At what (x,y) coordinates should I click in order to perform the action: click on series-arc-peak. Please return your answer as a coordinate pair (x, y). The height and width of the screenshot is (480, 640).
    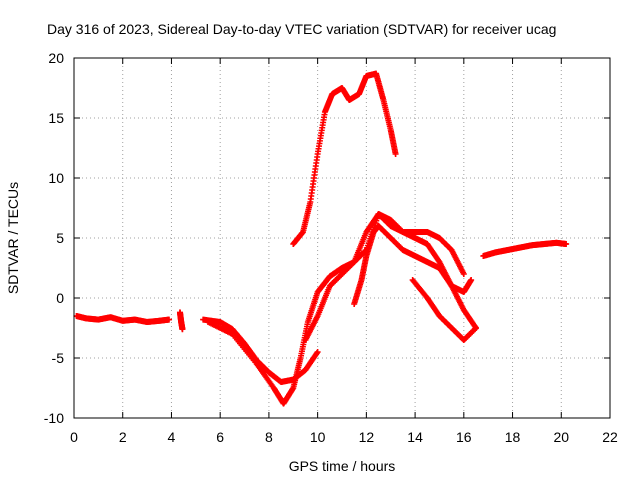
    Looking at the image, I should click on (344, 158).